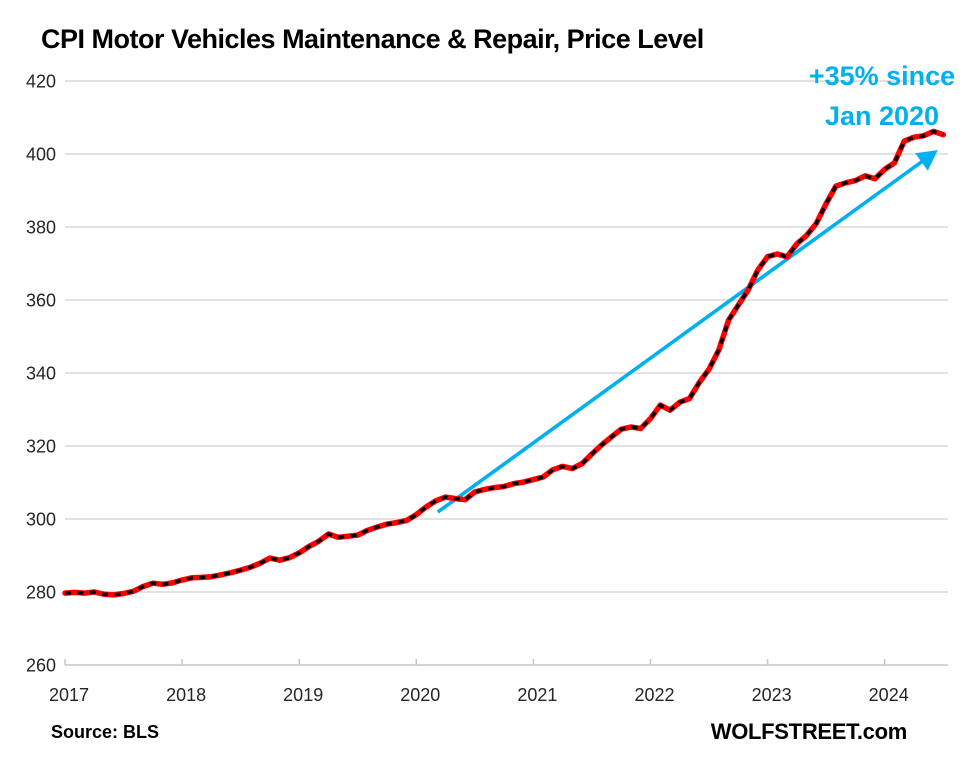 Image resolution: width=967 pixels, height=757 pixels. Describe the element at coordinates (41, 666) in the screenshot. I see `y-tick-label: 260` at that location.